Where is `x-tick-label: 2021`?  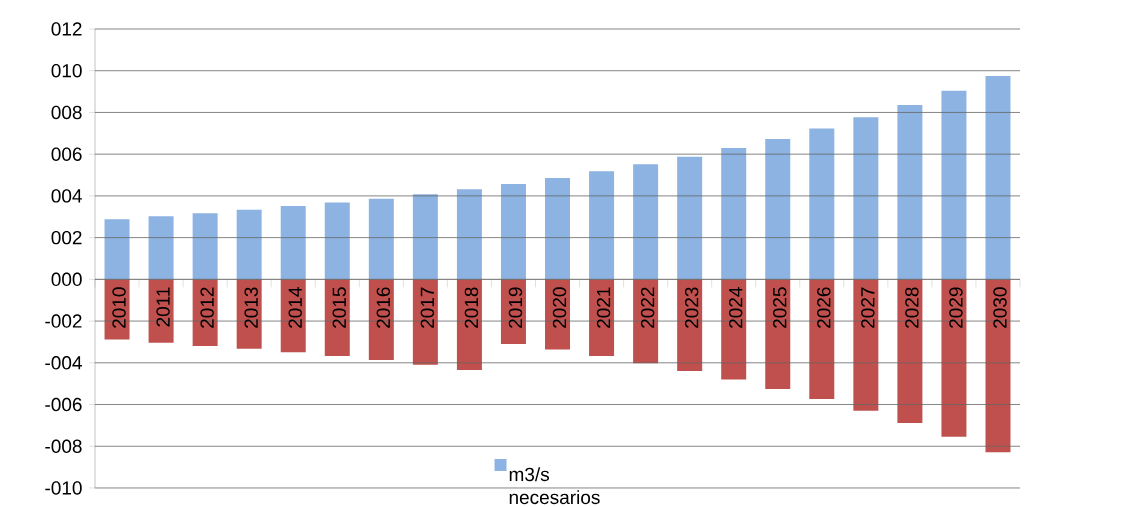
x-tick-label: 2021 is located at coordinates (603, 307).